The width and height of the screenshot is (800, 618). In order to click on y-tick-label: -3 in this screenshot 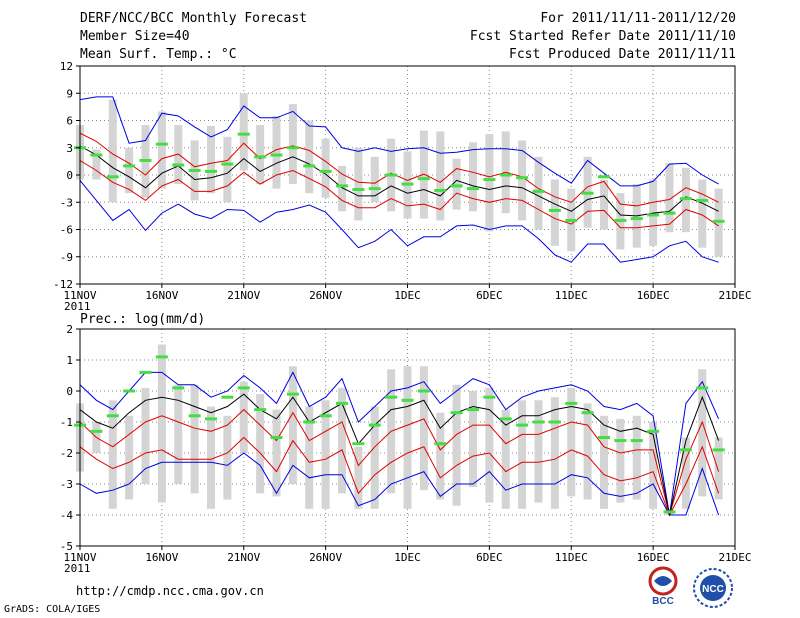, I will do `click(66, 202)`.